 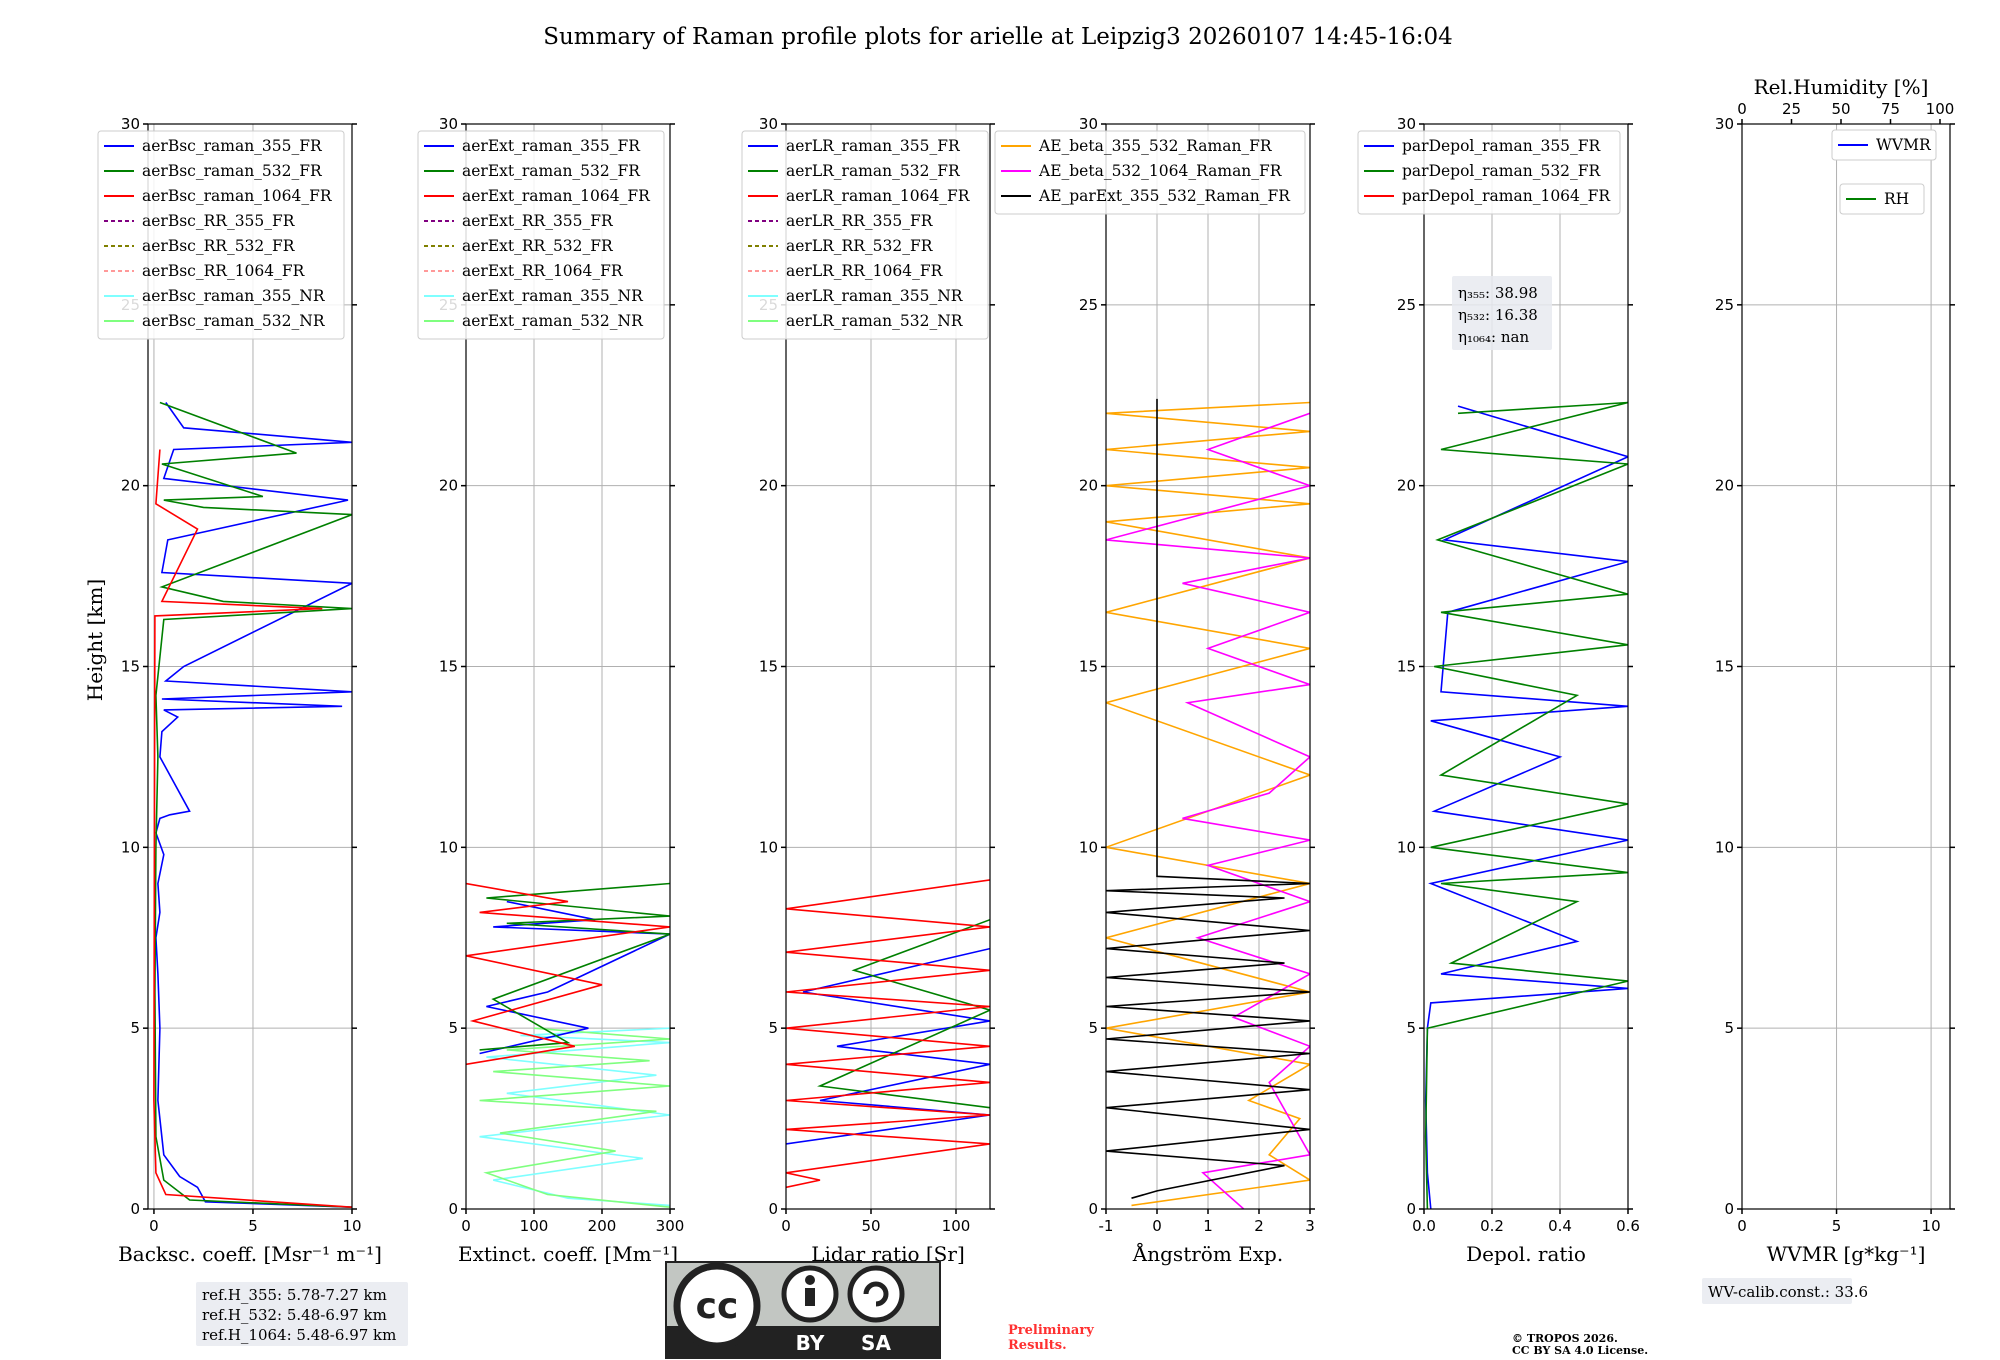 What do you see at coordinates (865, 271) in the screenshot?
I see `legend-label: aerLR_RR_1064_FR` at bounding box center [865, 271].